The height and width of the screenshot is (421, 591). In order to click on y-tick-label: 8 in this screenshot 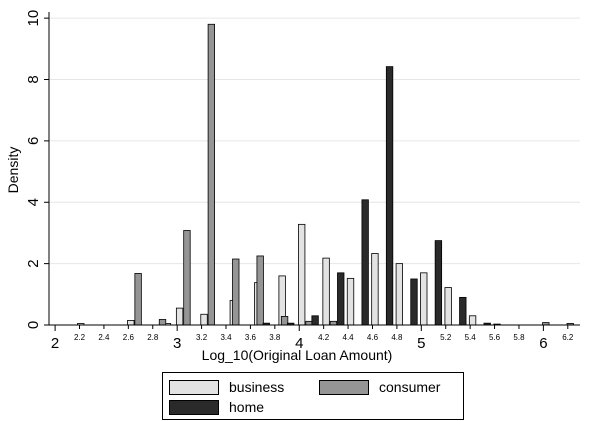, I will do `click(33, 79)`.